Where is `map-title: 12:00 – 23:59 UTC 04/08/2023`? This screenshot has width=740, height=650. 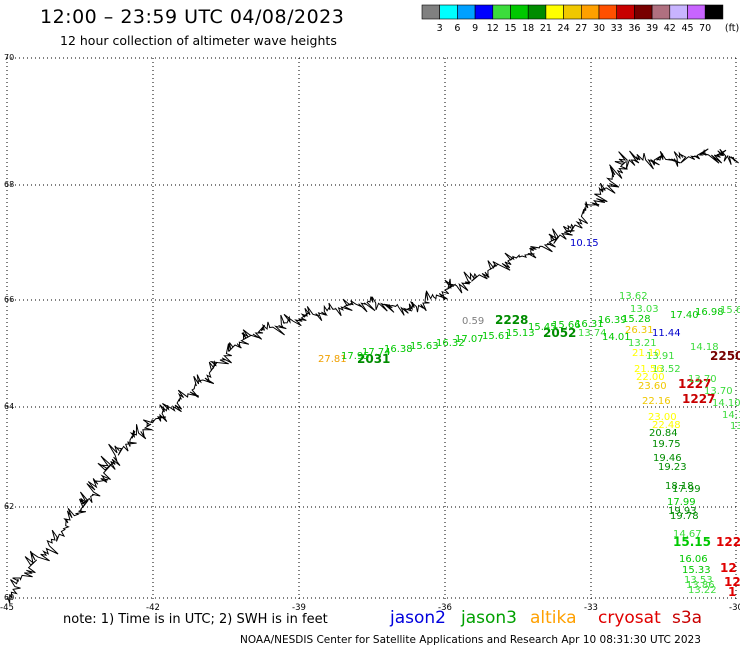 map-title: 12:00 – 23:59 UTC 04/08/2023 is located at coordinates (192, 17).